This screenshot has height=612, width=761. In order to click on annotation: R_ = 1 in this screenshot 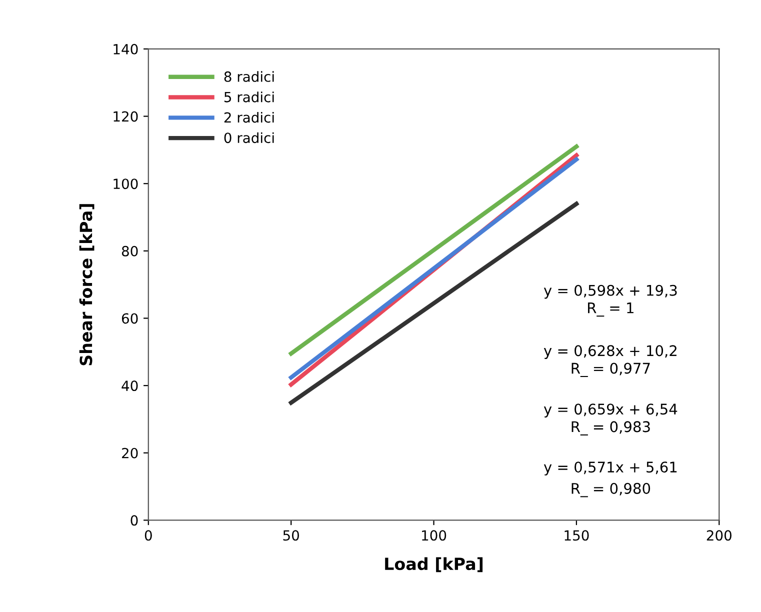, I will do `click(611, 309)`.